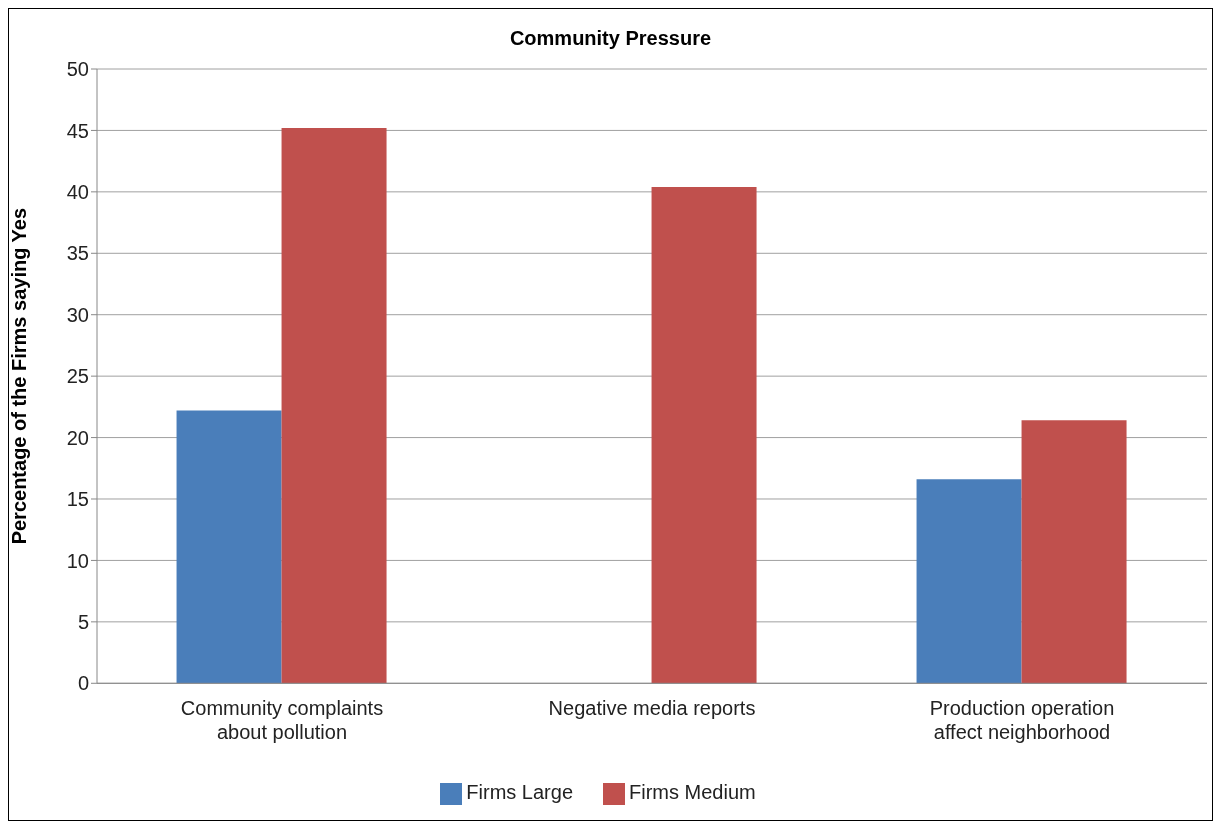  What do you see at coordinates (282, 720) in the screenshot?
I see `x-tick-label: Community complaints about pollution` at bounding box center [282, 720].